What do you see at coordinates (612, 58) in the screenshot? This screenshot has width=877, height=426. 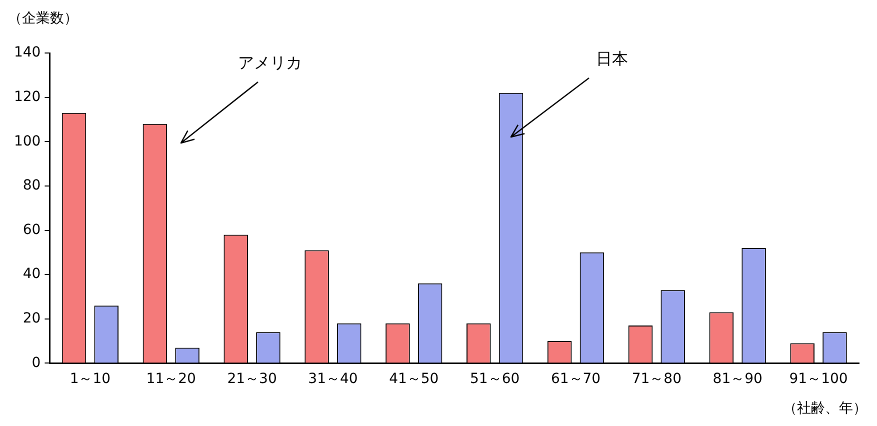 I see `annotation: 日本` at bounding box center [612, 58].